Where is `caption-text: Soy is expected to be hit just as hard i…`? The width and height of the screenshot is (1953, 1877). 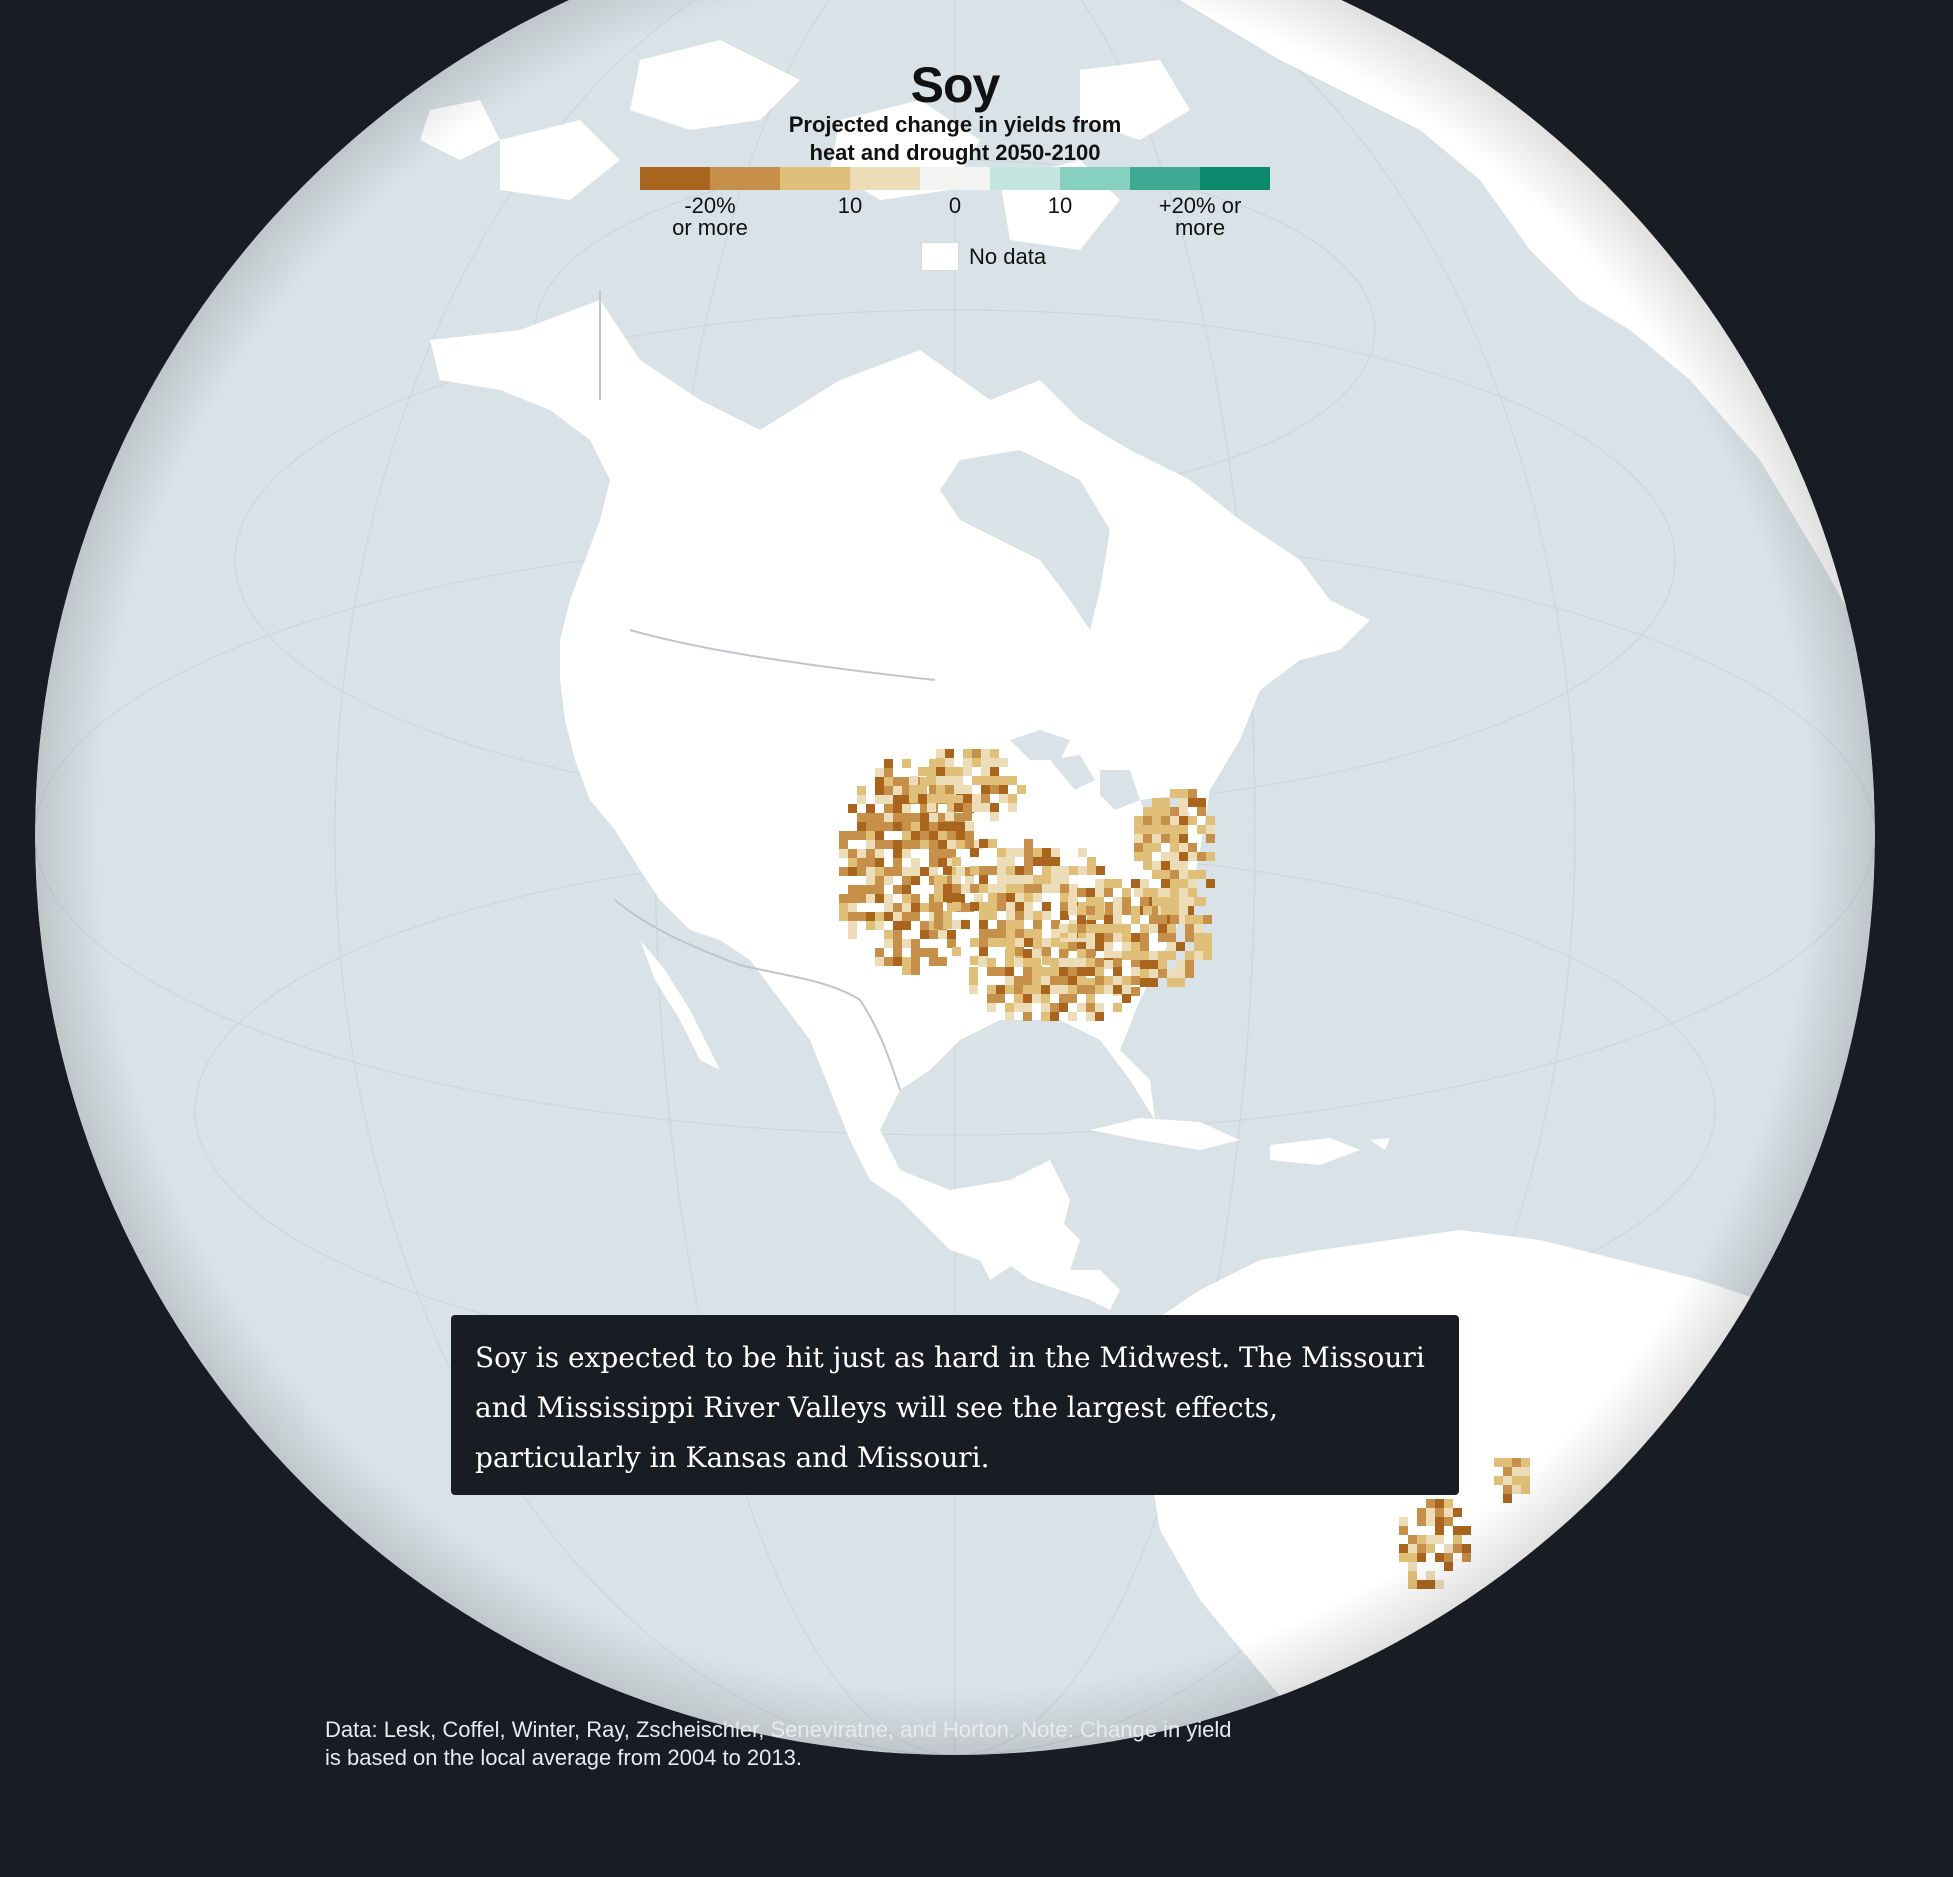 caption-text: Soy is expected to be hit just as hard i… is located at coordinates (950, 1407).